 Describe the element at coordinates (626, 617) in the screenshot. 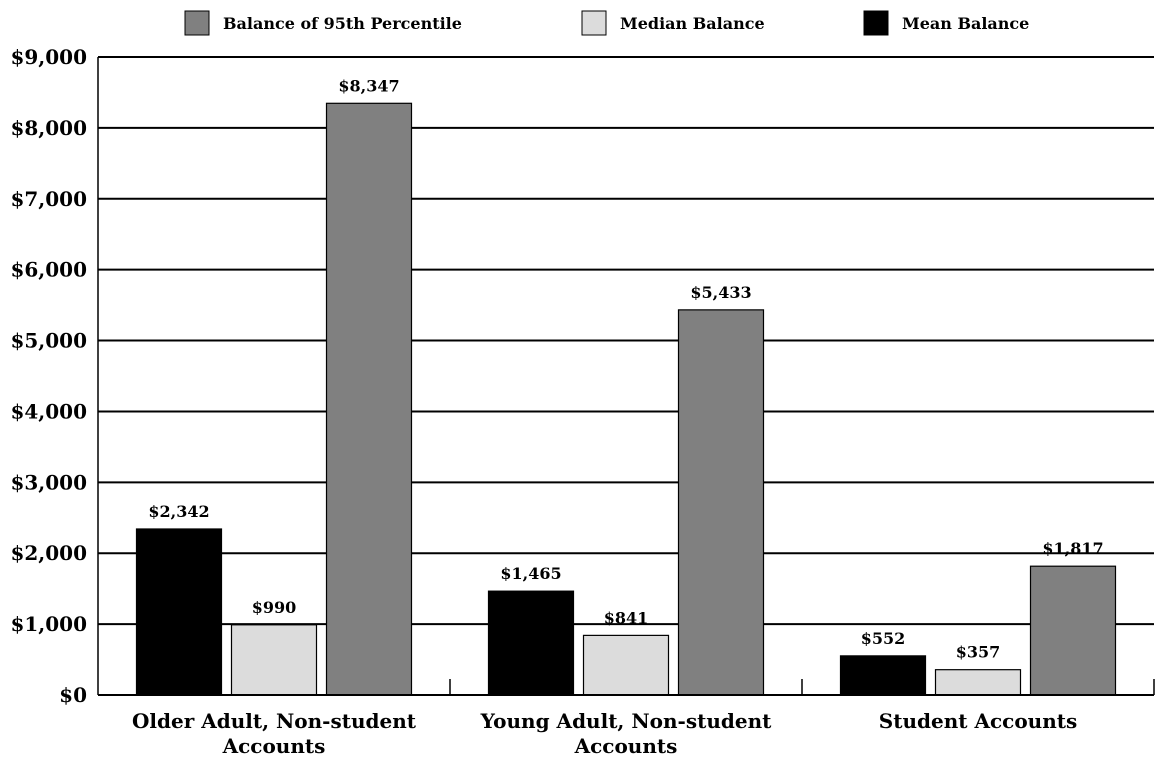

I see `data-label: $841` at that location.